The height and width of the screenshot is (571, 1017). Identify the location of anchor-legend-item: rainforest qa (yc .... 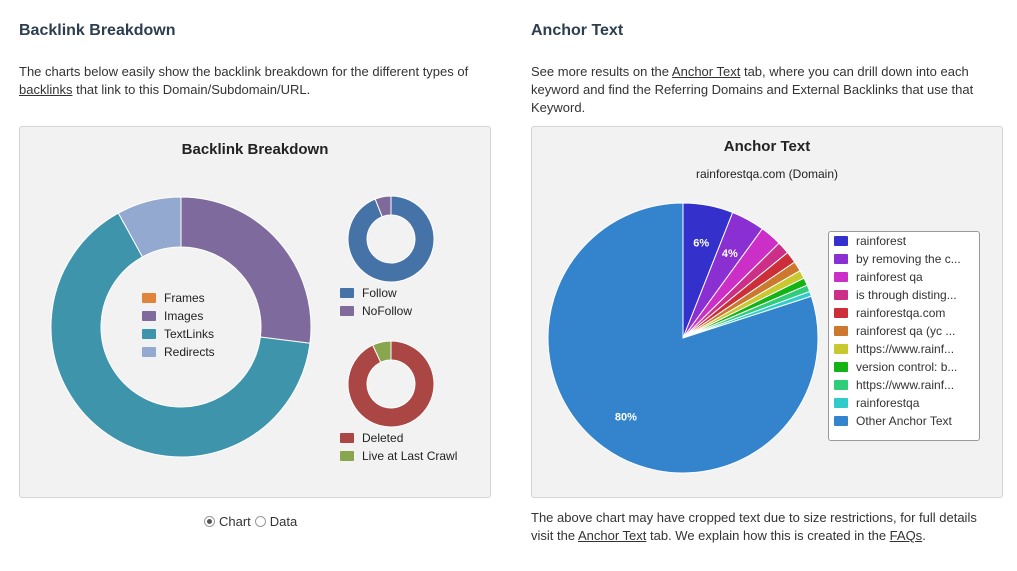
(904, 331).